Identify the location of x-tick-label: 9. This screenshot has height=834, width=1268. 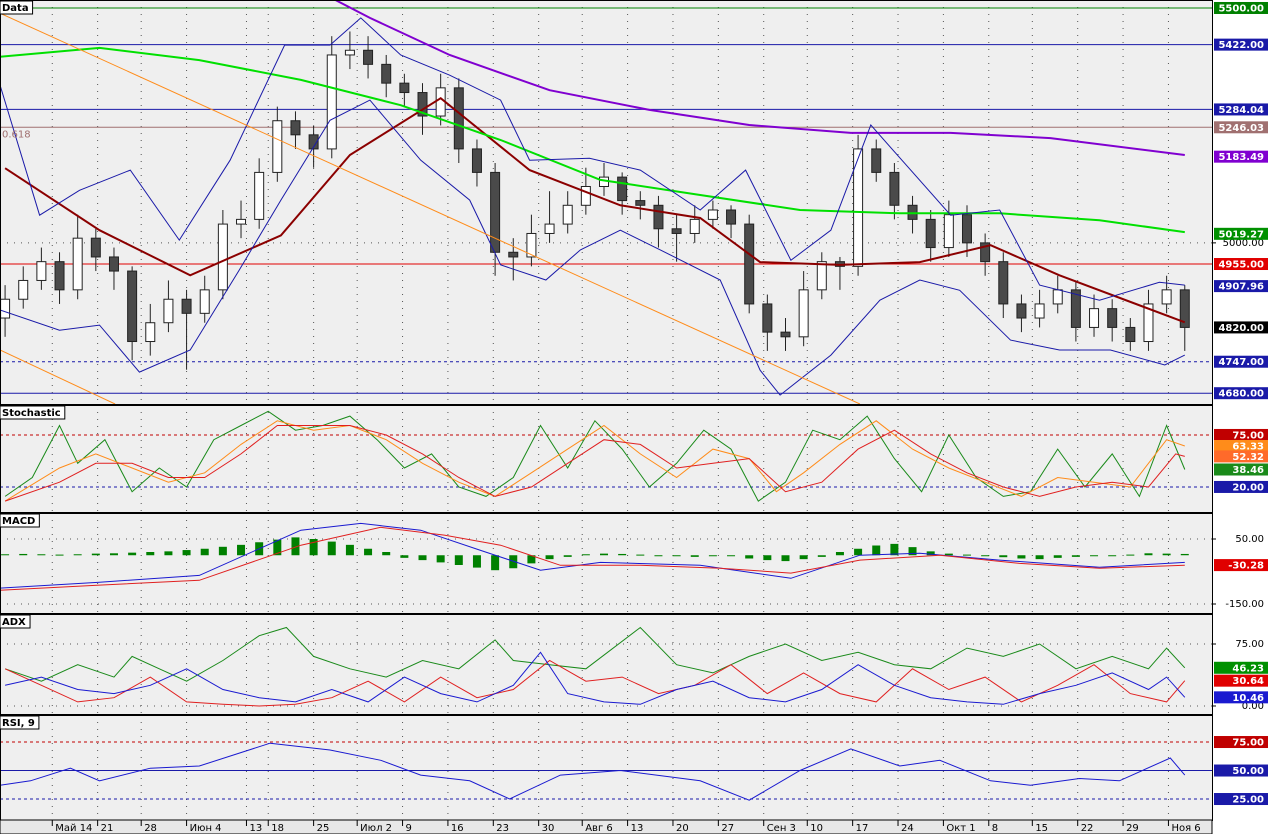
(409, 828).